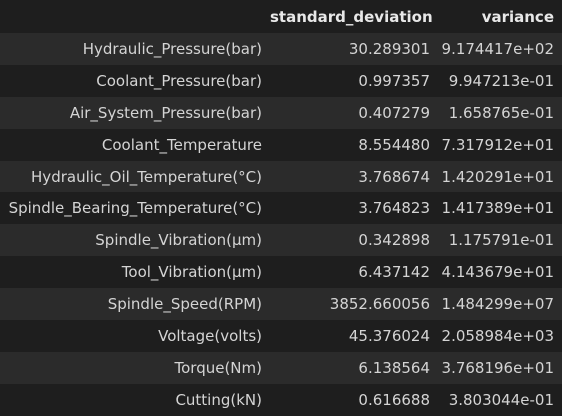 Image resolution: width=562 pixels, height=416 pixels. What do you see at coordinates (497, 48) in the screenshot?
I see `variance-cell: 9.174417e+02` at bounding box center [497, 48].